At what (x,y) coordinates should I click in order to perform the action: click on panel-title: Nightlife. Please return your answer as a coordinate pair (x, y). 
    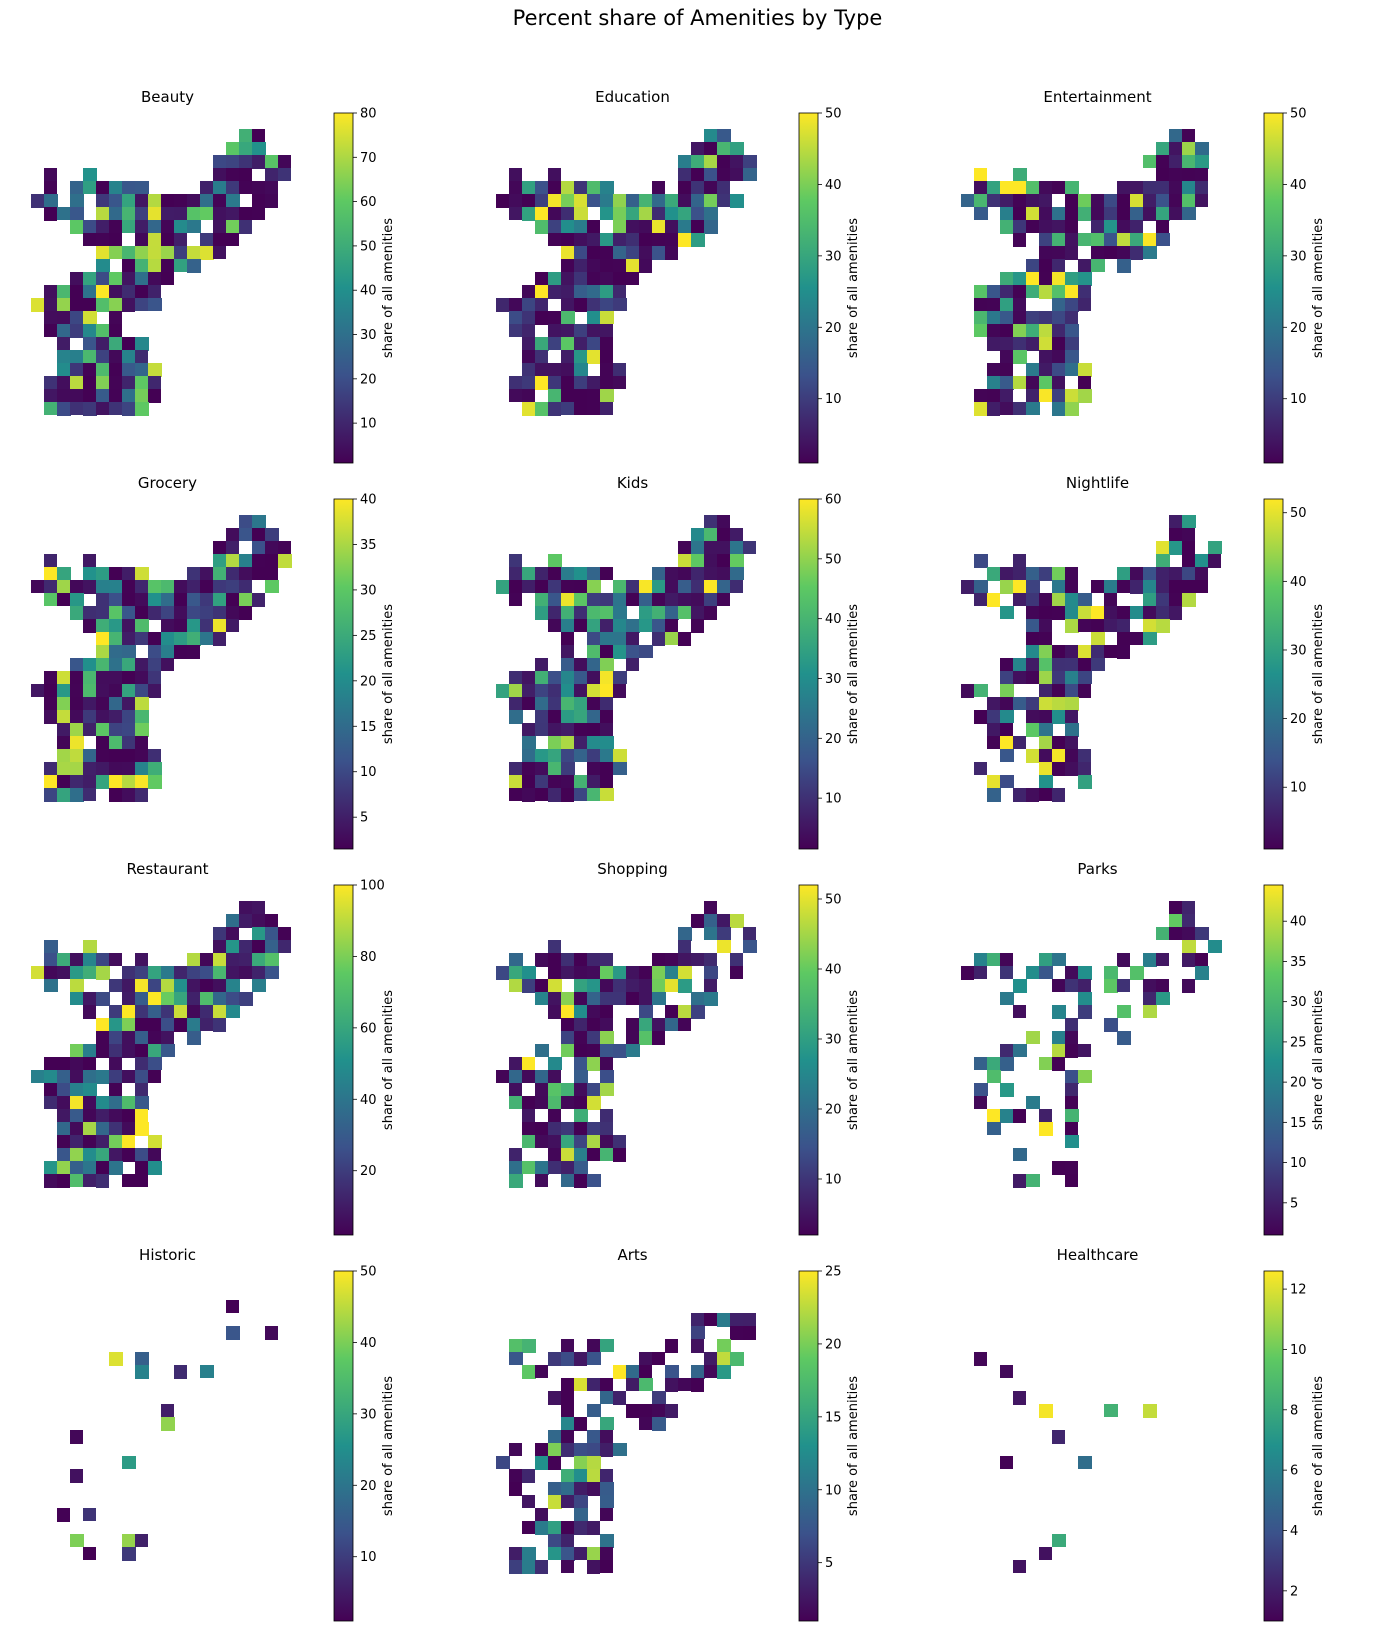
    Looking at the image, I should click on (1097, 483).